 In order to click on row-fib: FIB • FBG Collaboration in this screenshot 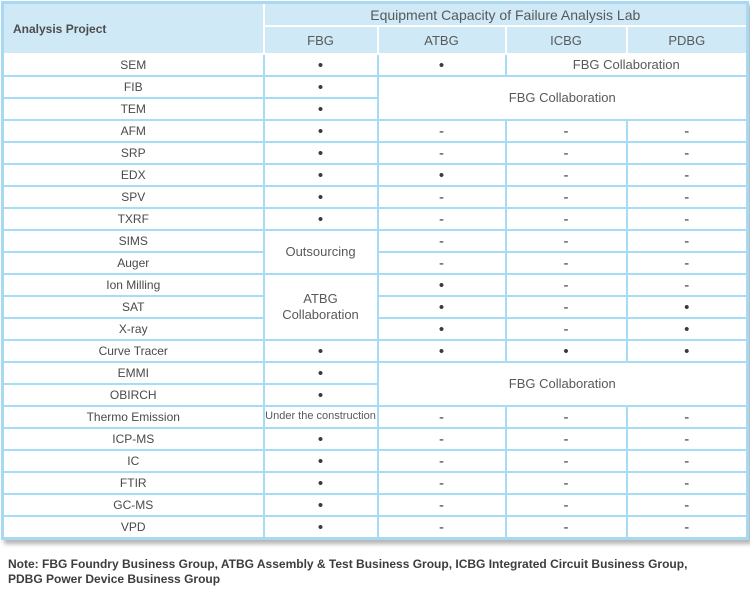, I will do `click(375, 98)`.